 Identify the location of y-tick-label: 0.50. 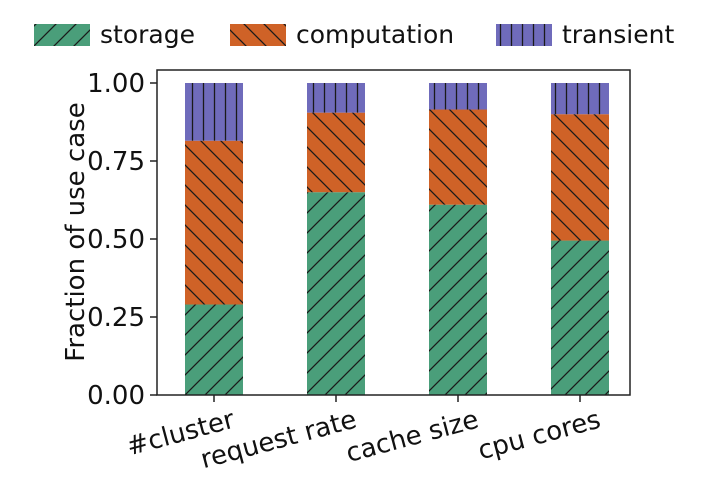
(116, 240).